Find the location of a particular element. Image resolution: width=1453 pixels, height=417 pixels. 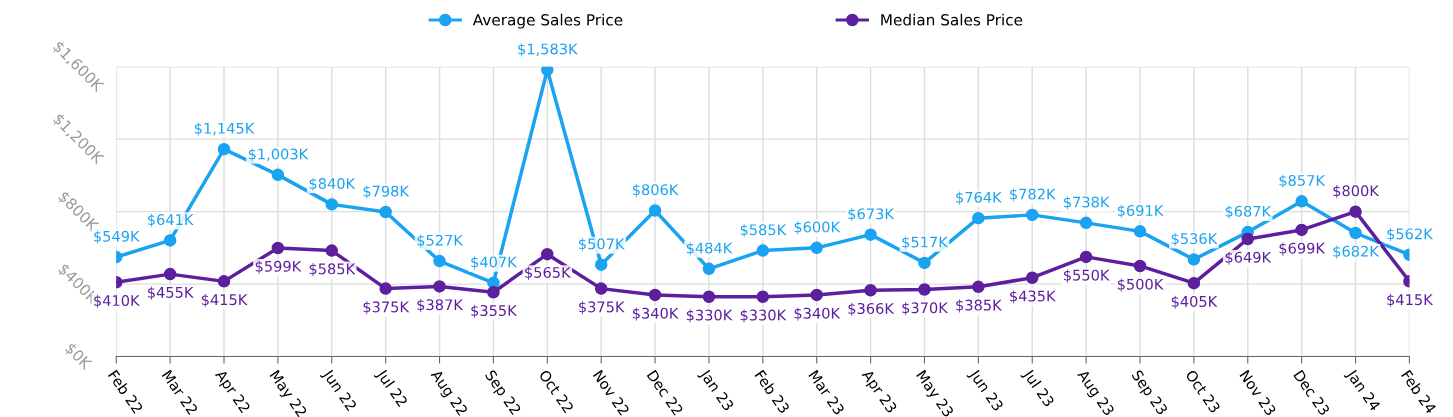

data-label: $565K is located at coordinates (548, 273).